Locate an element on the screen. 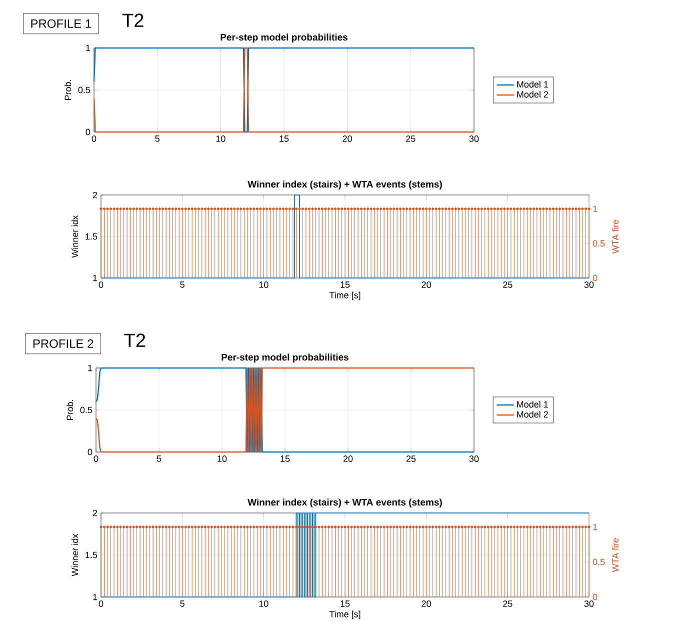 The height and width of the screenshot is (637, 673). text: PROFILE 1 is located at coordinates (61, 23).